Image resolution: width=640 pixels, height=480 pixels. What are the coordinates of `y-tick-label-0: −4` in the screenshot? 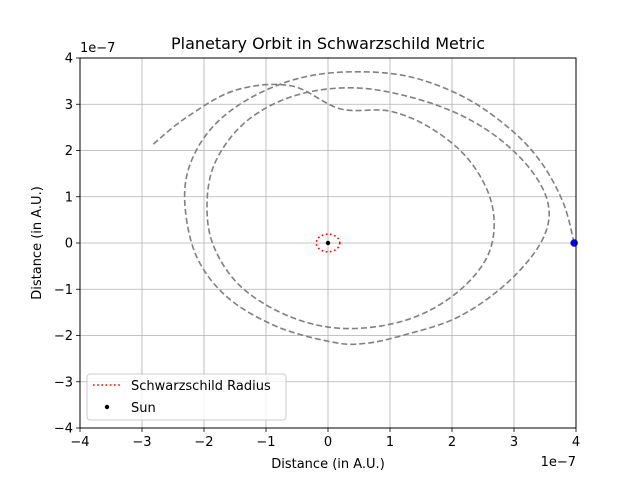 It's located at (63, 429).